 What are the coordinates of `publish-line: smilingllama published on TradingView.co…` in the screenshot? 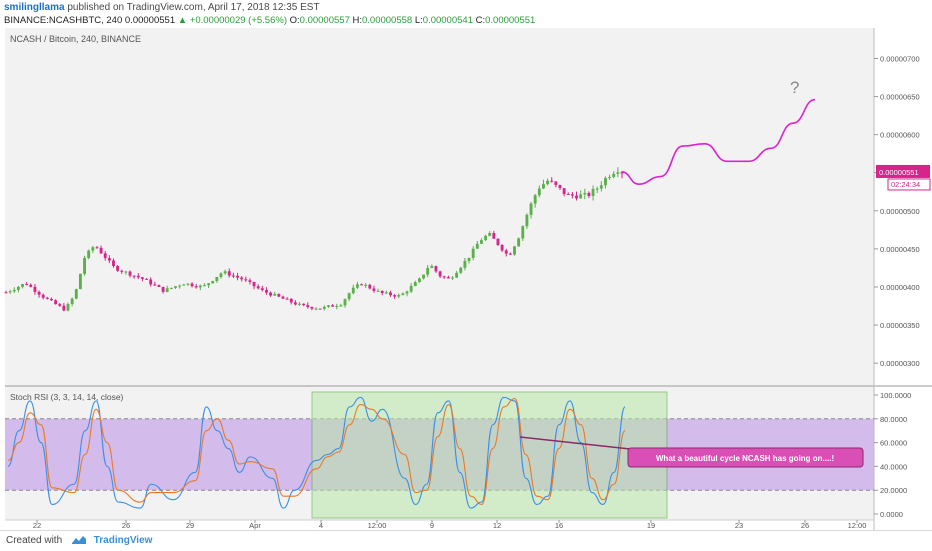 It's located at (162, 7).